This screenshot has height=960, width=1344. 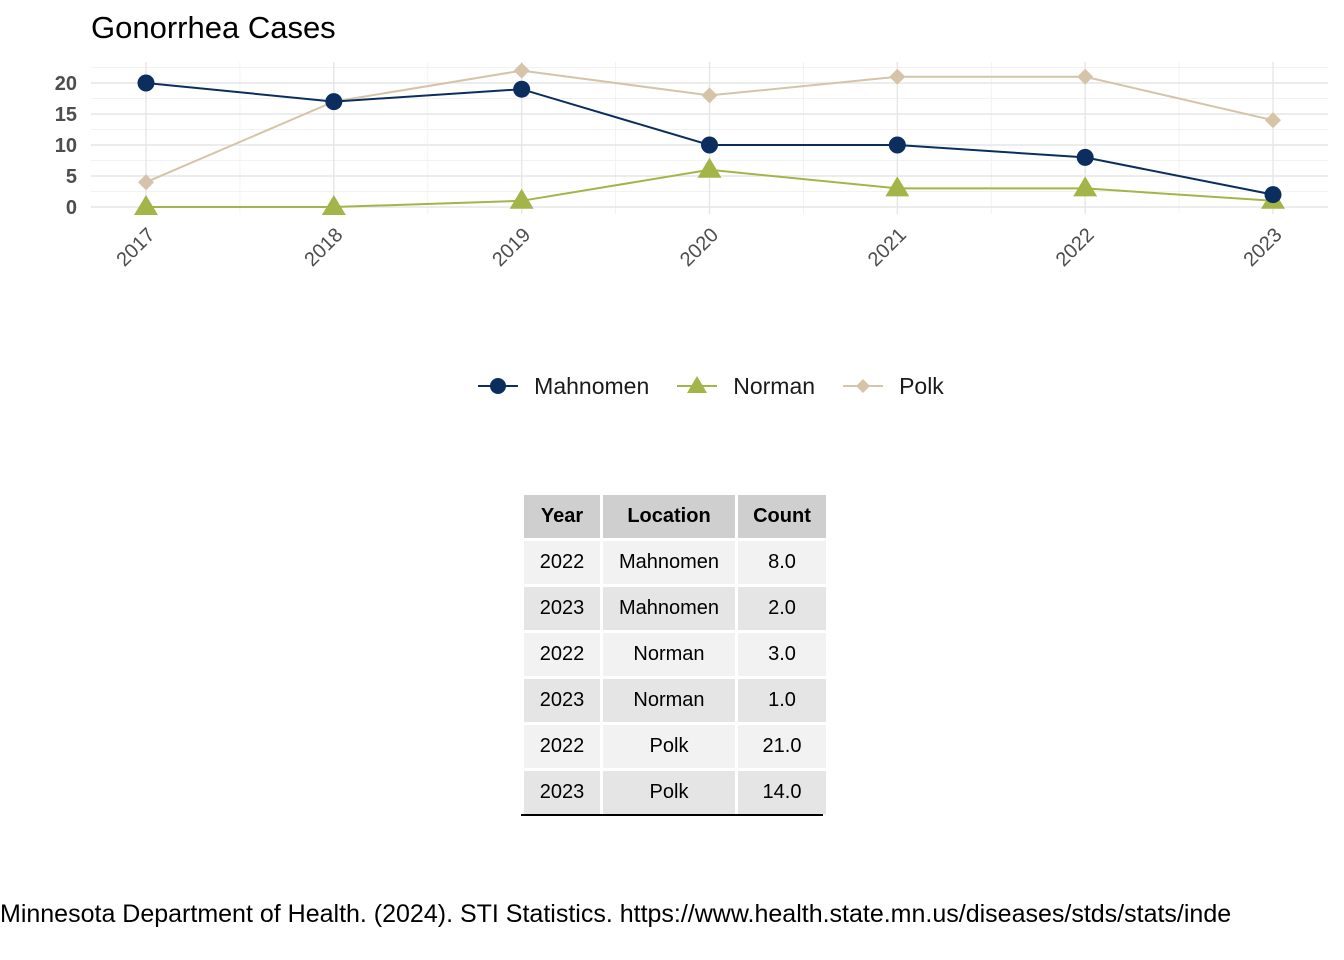 I want to click on table-header-row: Year Location Count, so click(x=675, y=516).